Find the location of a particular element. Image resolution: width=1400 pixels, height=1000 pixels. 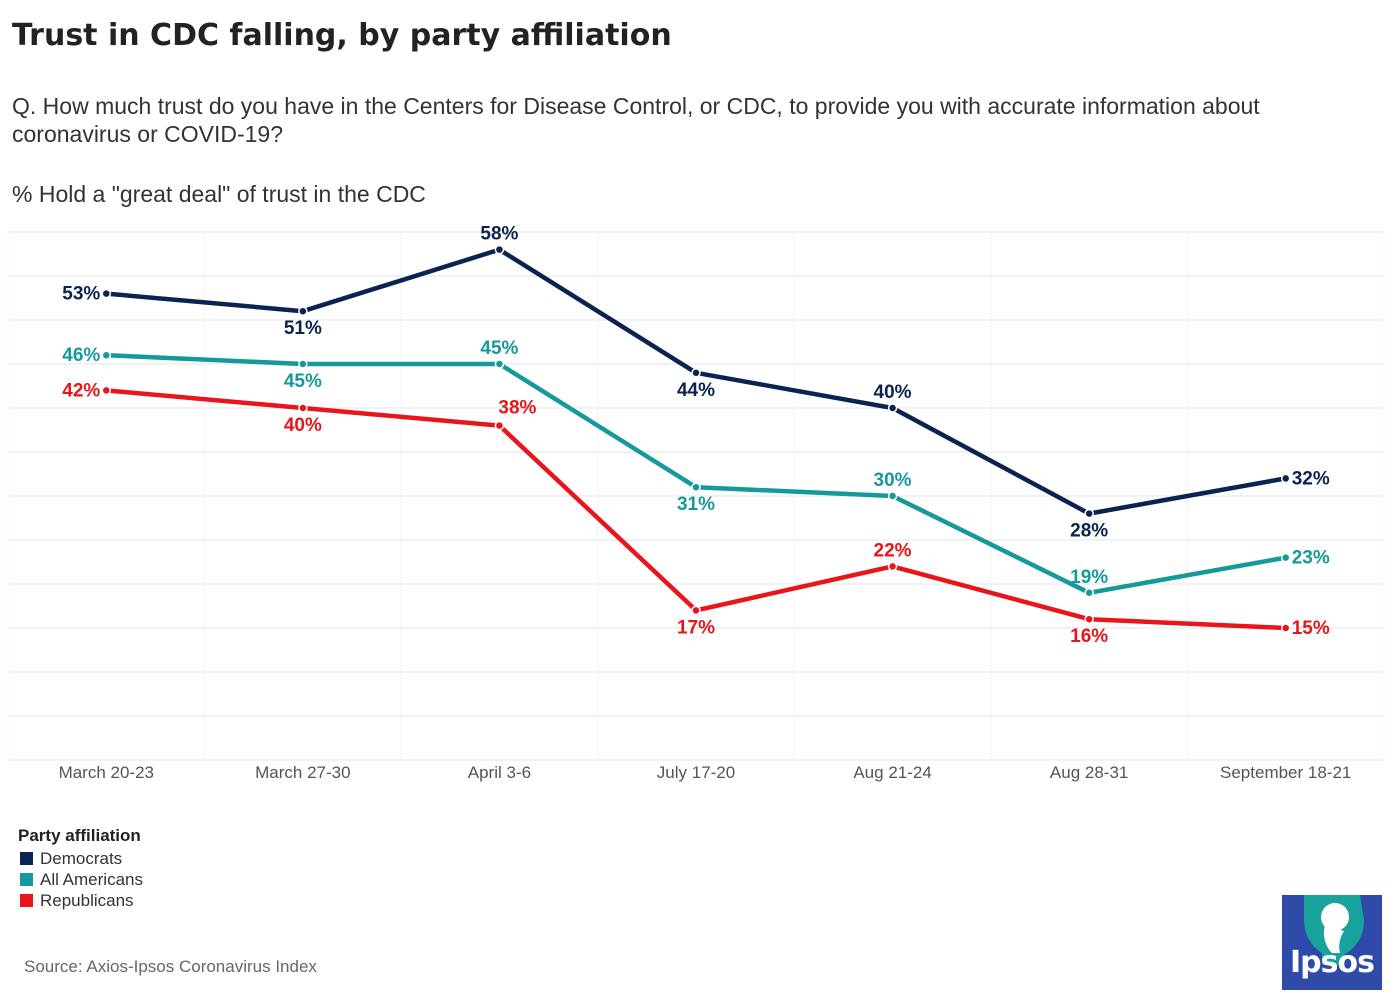

legend-item-republicans: Republicans is located at coordinates (80, 900).